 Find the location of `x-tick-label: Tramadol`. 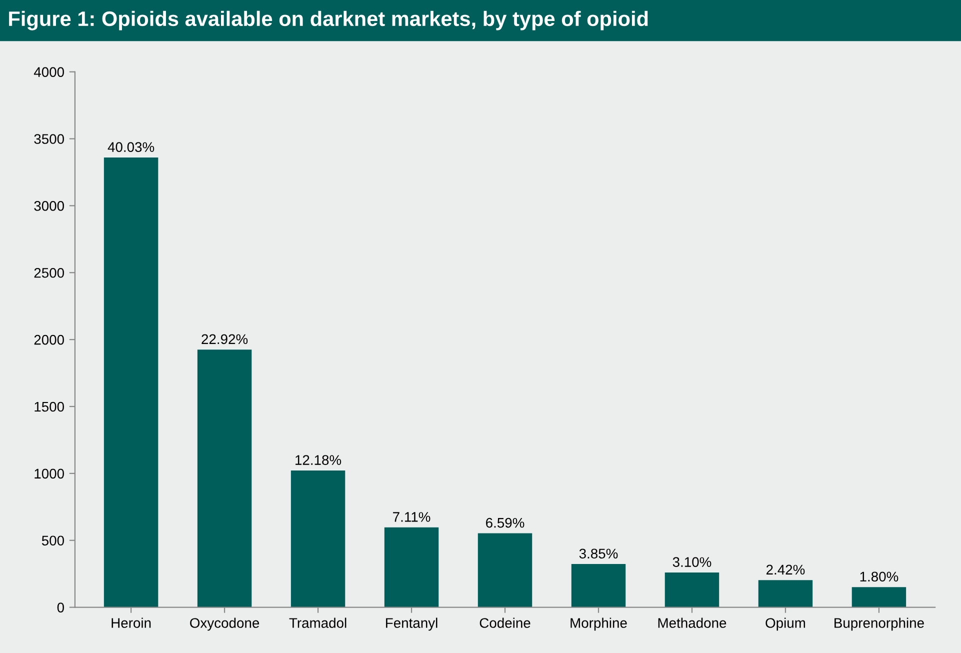

x-tick-label: Tramadol is located at coordinates (317, 623).